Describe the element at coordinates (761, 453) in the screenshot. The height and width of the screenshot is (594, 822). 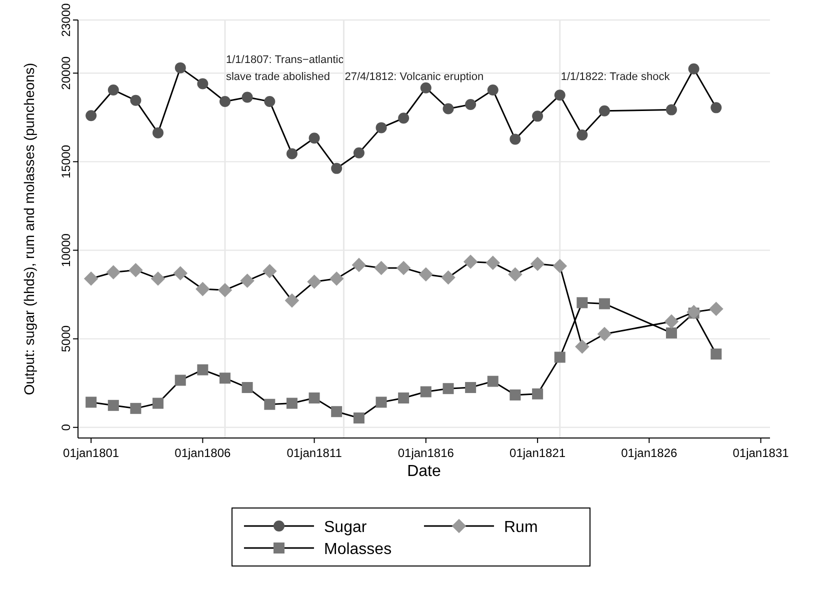
I see `x-tick-label: 01jan1831` at that location.